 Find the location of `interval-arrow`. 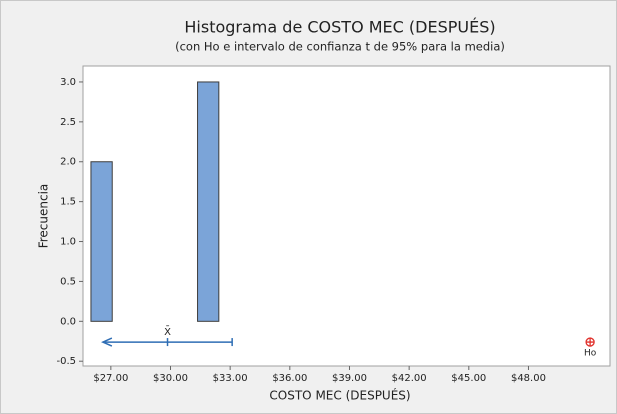

interval-arrow is located at coordinates (107, 342).